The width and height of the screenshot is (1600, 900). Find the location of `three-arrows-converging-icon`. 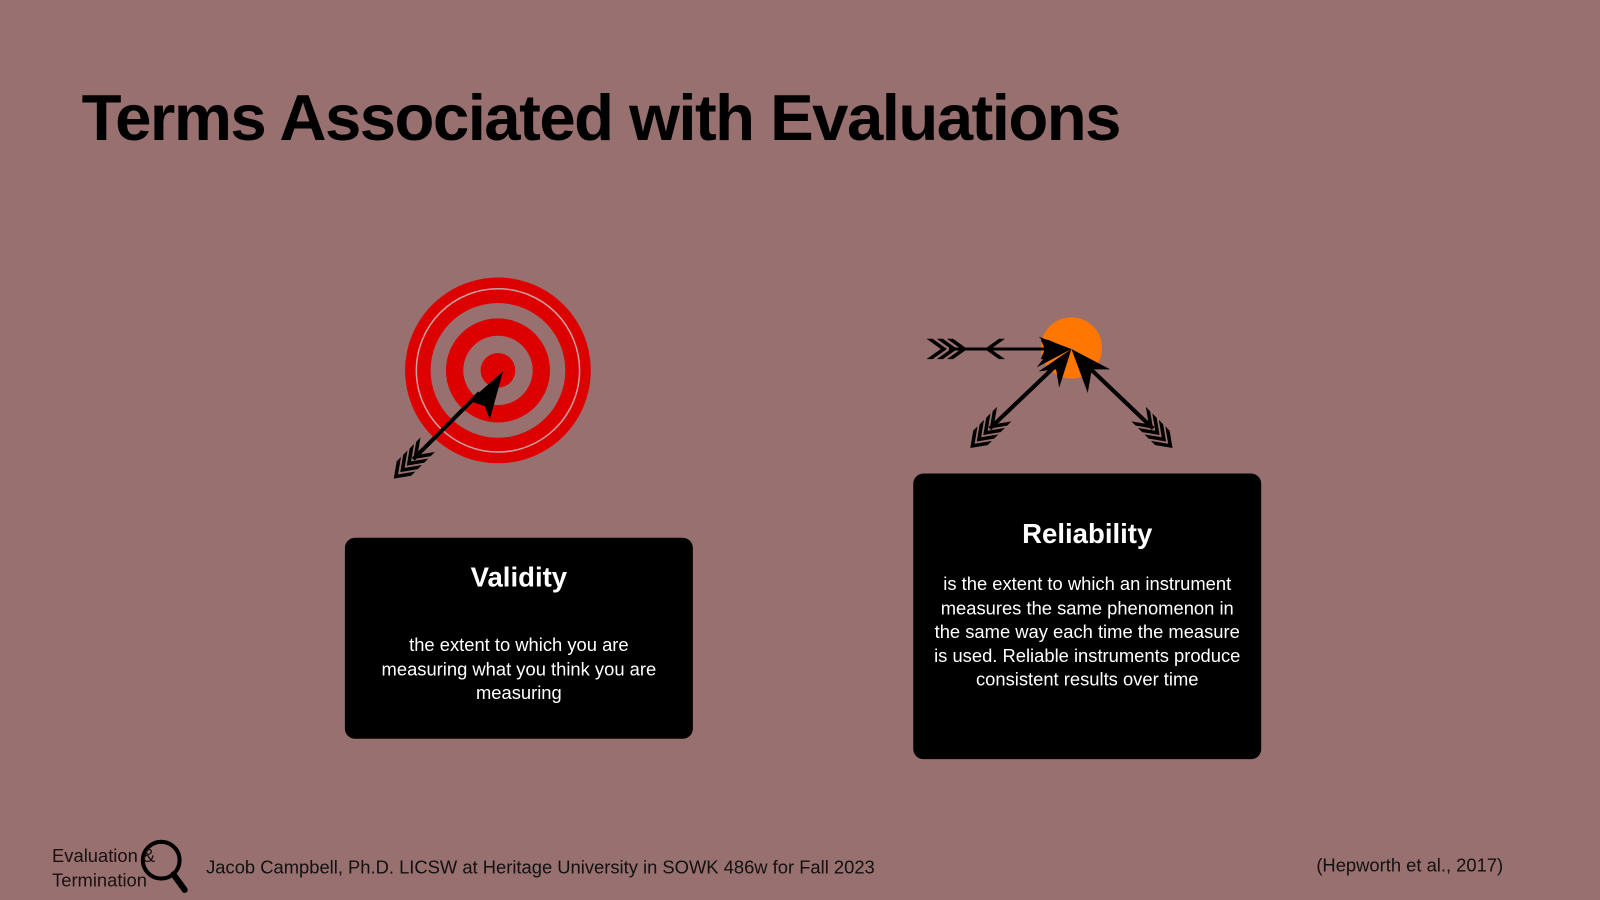

three-arrows-converging-icon is located at coordinates (1053, 386).